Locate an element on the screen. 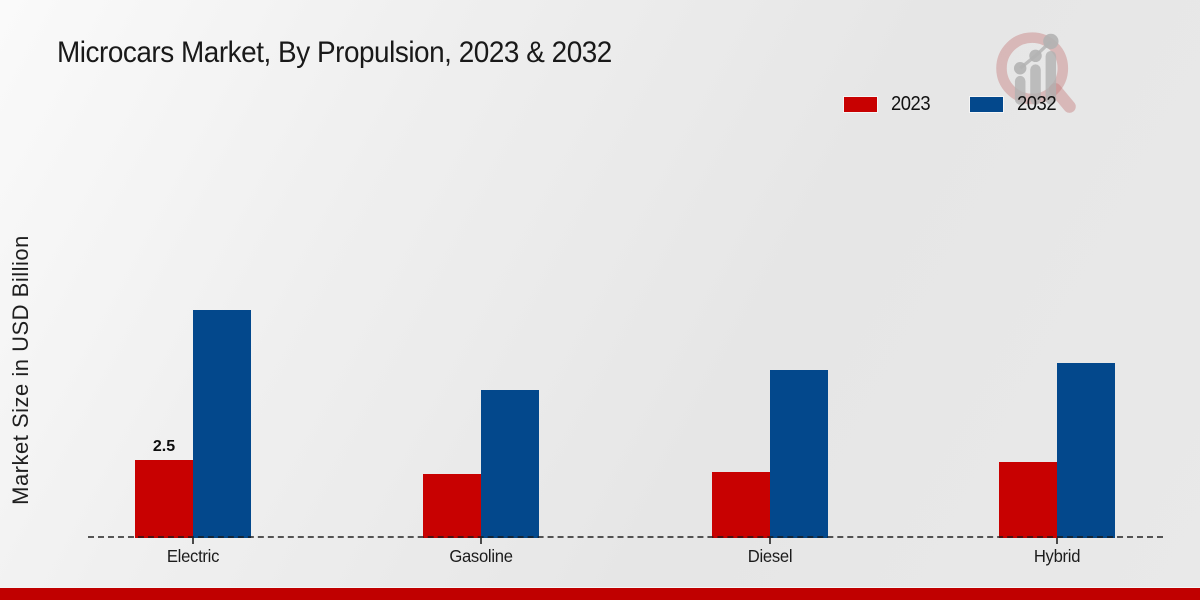 This screenshot has width=1200, height=600. magnifier-growth-icon is located at coordinates (1036, 72).